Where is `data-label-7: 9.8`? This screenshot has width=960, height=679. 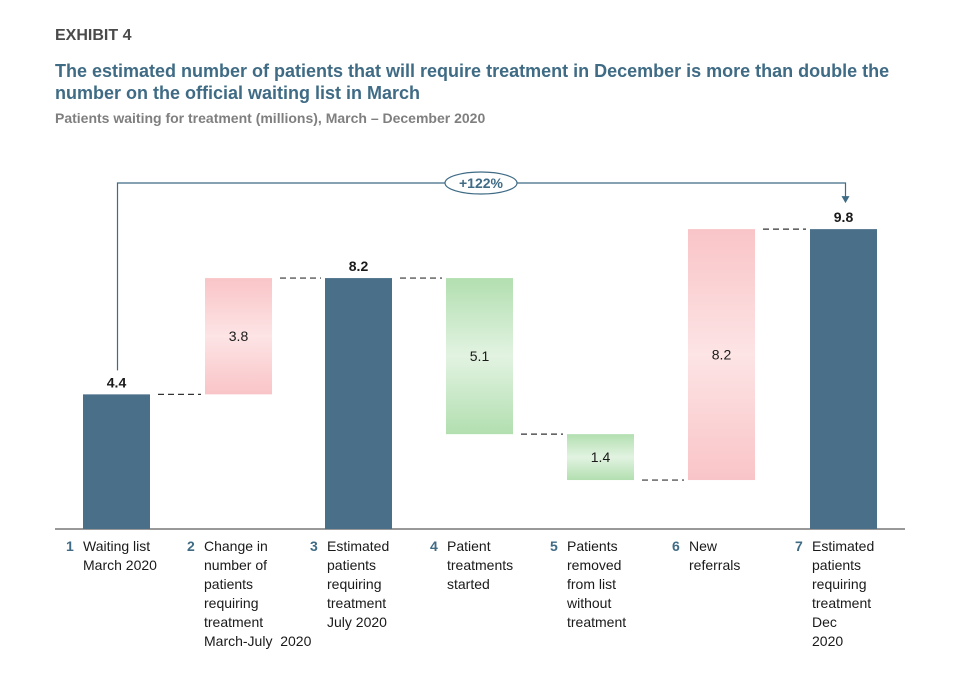
data-label-7: 9.8 is located at coordinates (844, 217).